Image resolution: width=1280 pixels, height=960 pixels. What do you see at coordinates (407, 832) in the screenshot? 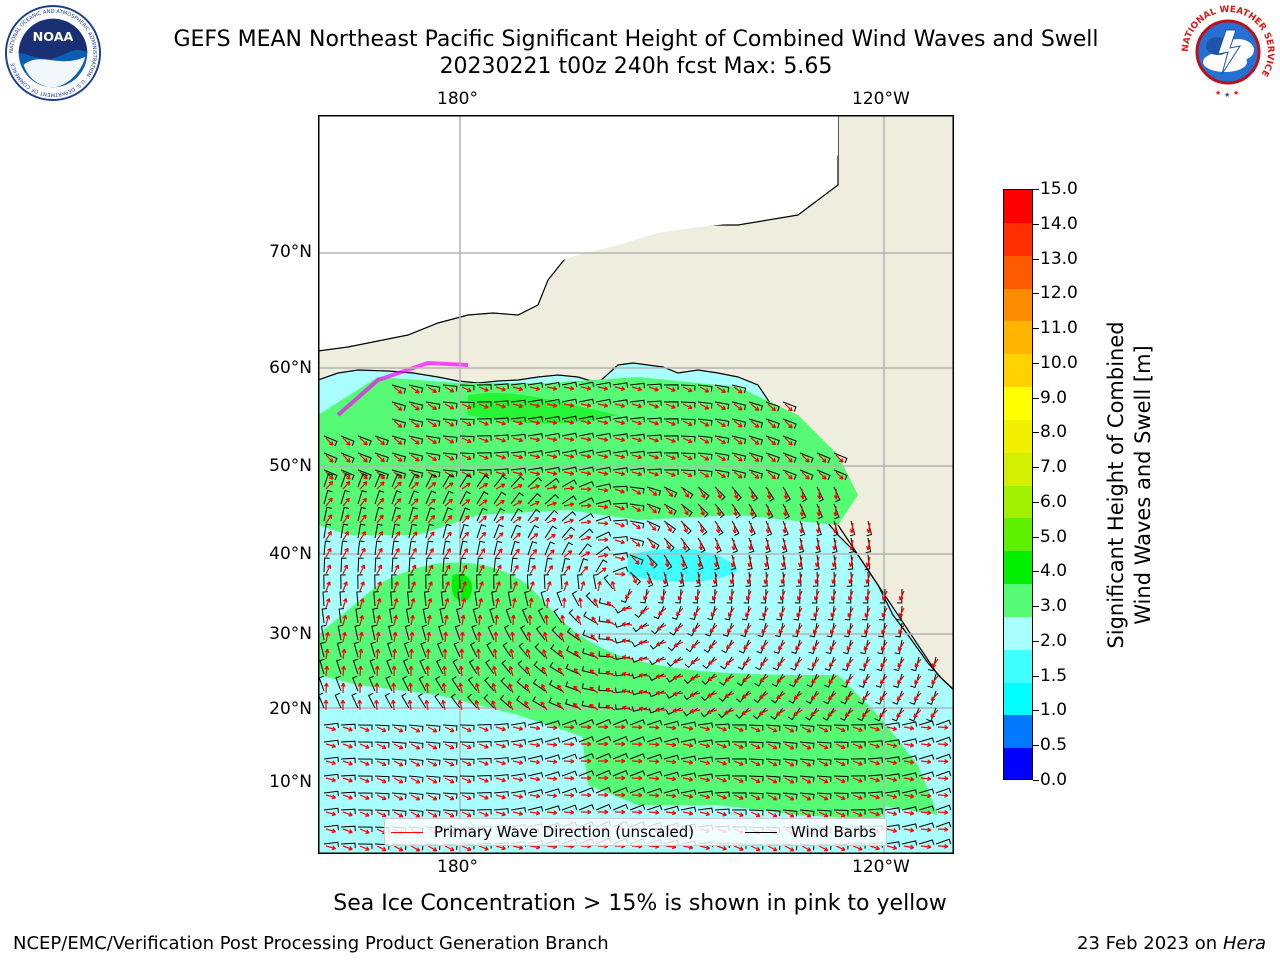
I see `wave-direction-swatch` at bounding box center [407, 832].